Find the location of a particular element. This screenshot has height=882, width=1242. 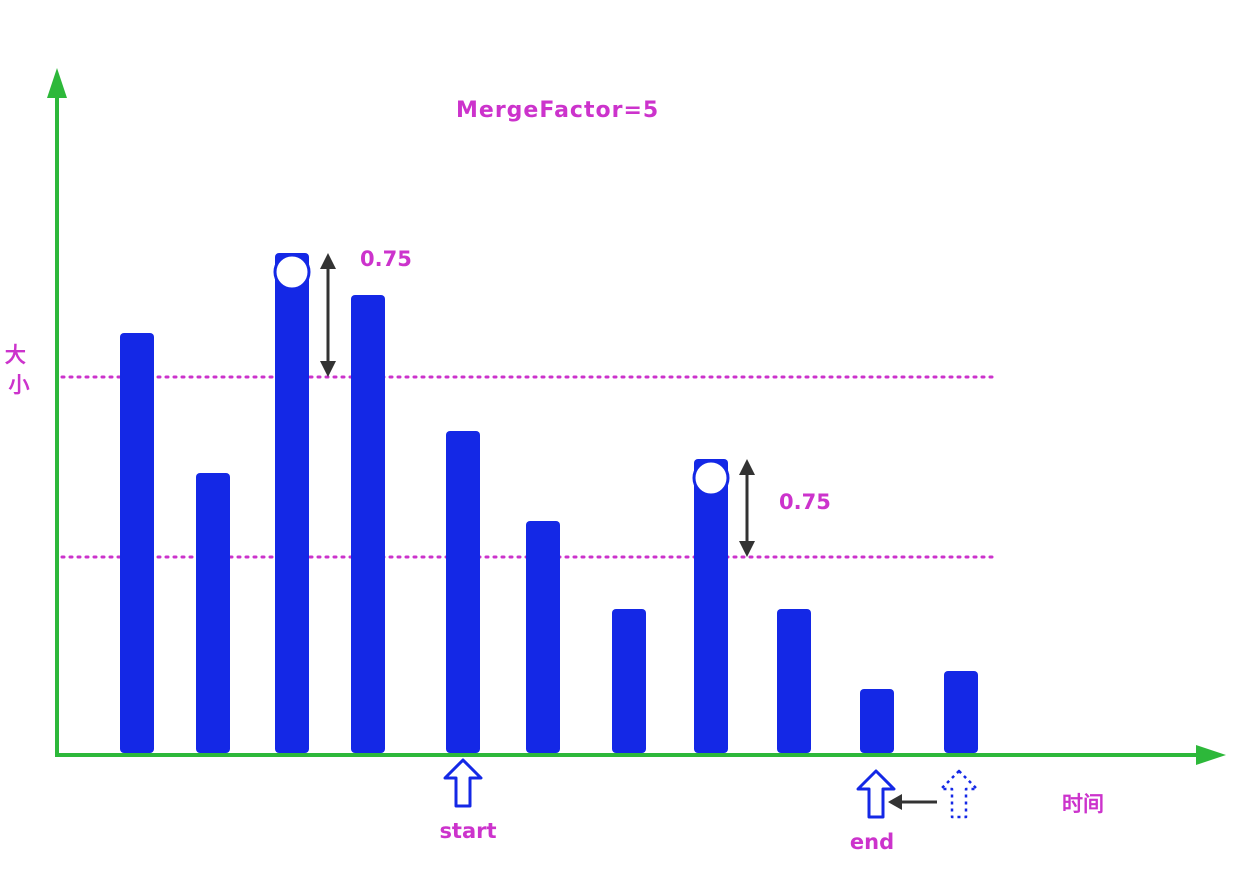

x-axis-label: 时间 is located at coordinates (1083, 804).